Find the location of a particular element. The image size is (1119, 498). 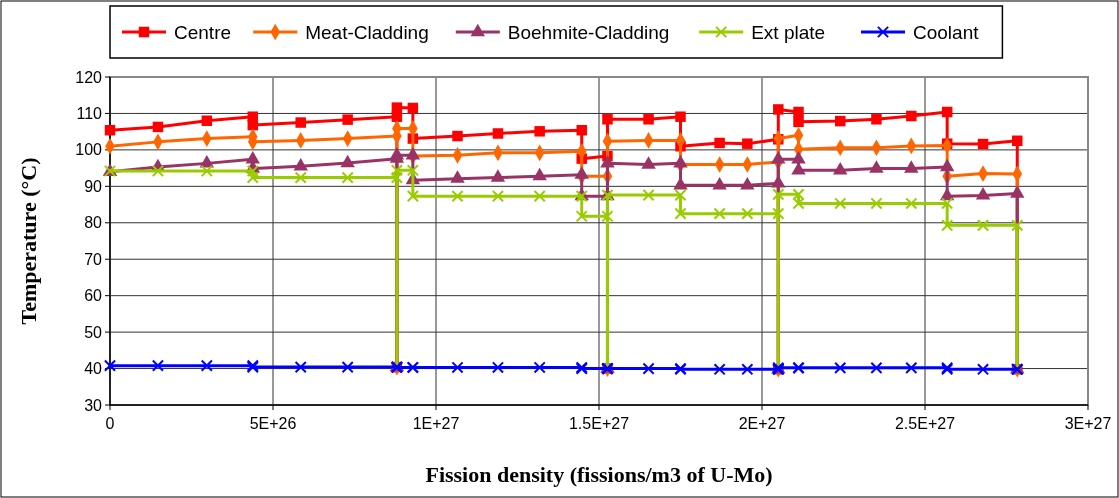

x-tick-label: 2.5E+27 is located at coordinates (925, 423).